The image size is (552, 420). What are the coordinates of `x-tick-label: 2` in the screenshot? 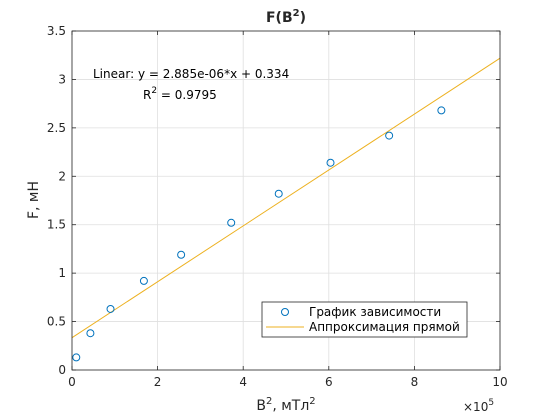 It's located at (158, 382).